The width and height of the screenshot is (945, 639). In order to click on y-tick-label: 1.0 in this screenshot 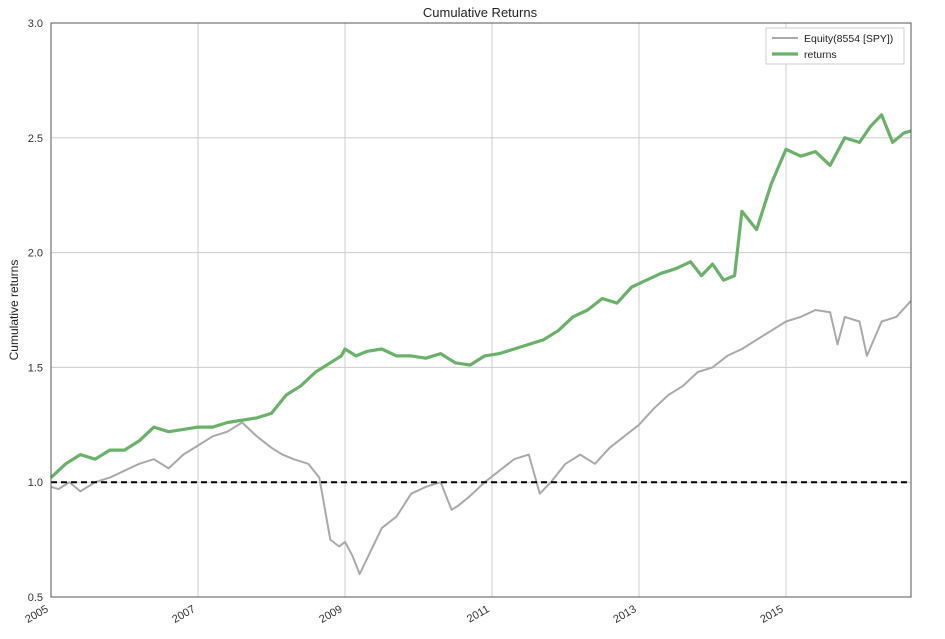, I will do `click(35, 483)`.